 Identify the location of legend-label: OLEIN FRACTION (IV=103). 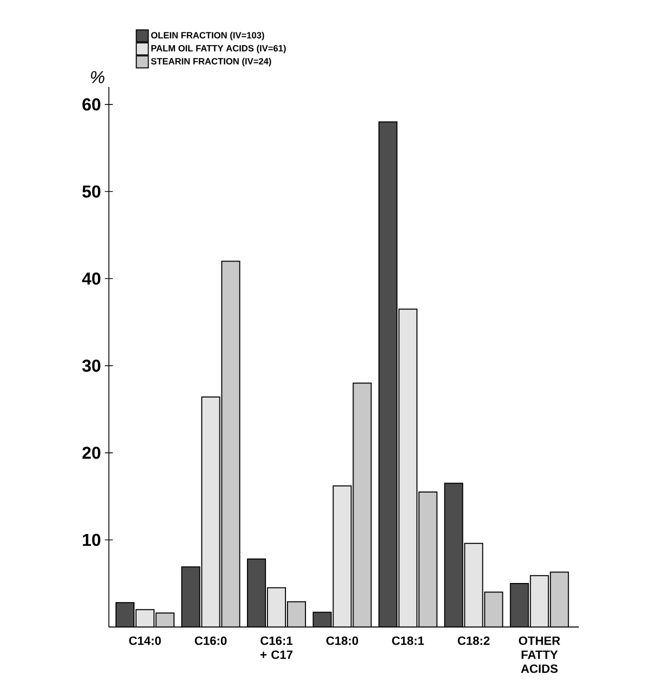
(207, 36).